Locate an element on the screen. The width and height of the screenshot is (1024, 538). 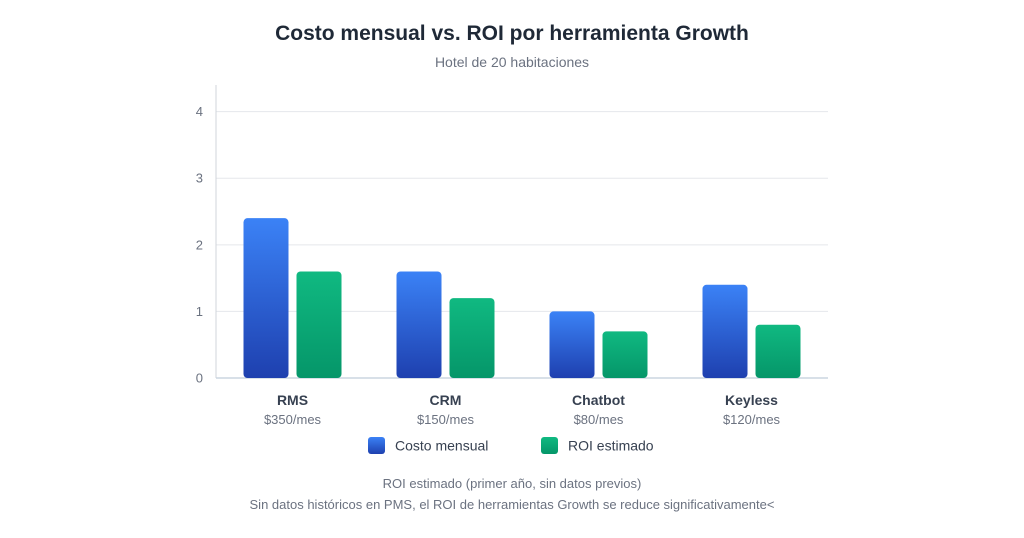
bar-costo-mensual-chatbot is located at coordinates (572, 344).